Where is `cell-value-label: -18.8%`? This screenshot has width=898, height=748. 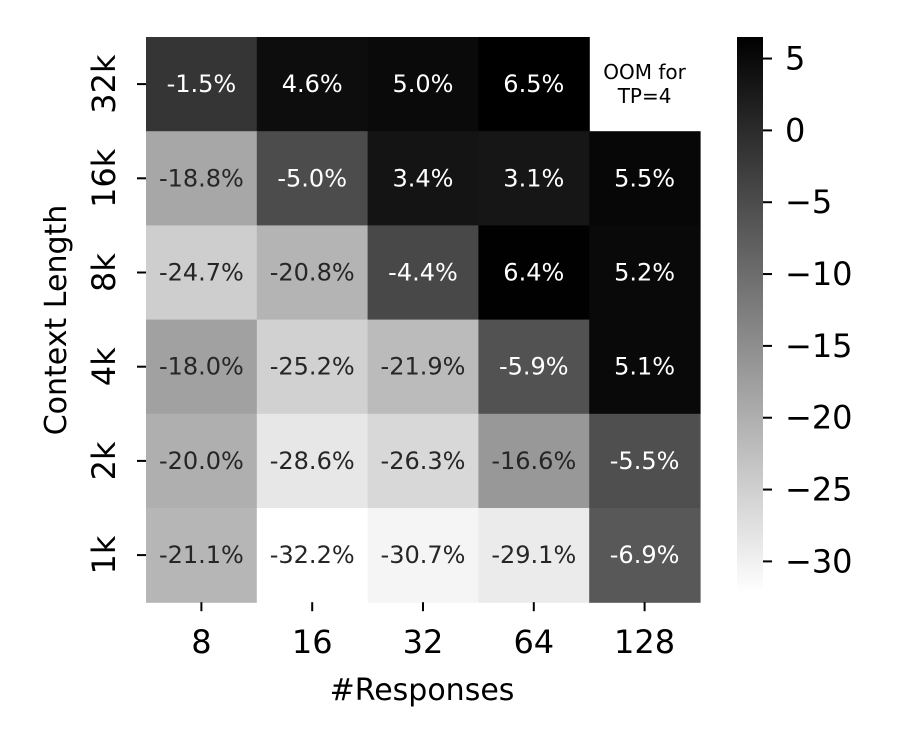
cell-value-label: -18.8% is located at coordinates (201, 178).